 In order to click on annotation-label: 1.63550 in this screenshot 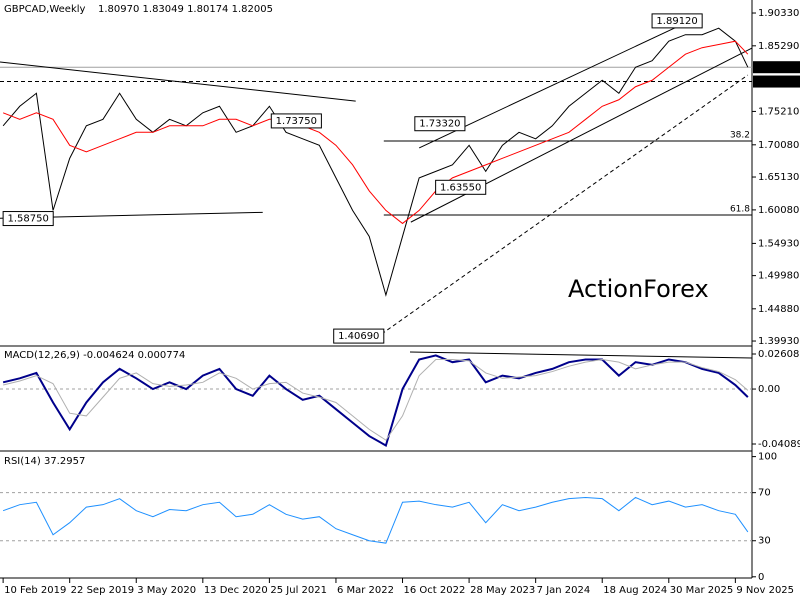, I will do `click(460, 187)`.